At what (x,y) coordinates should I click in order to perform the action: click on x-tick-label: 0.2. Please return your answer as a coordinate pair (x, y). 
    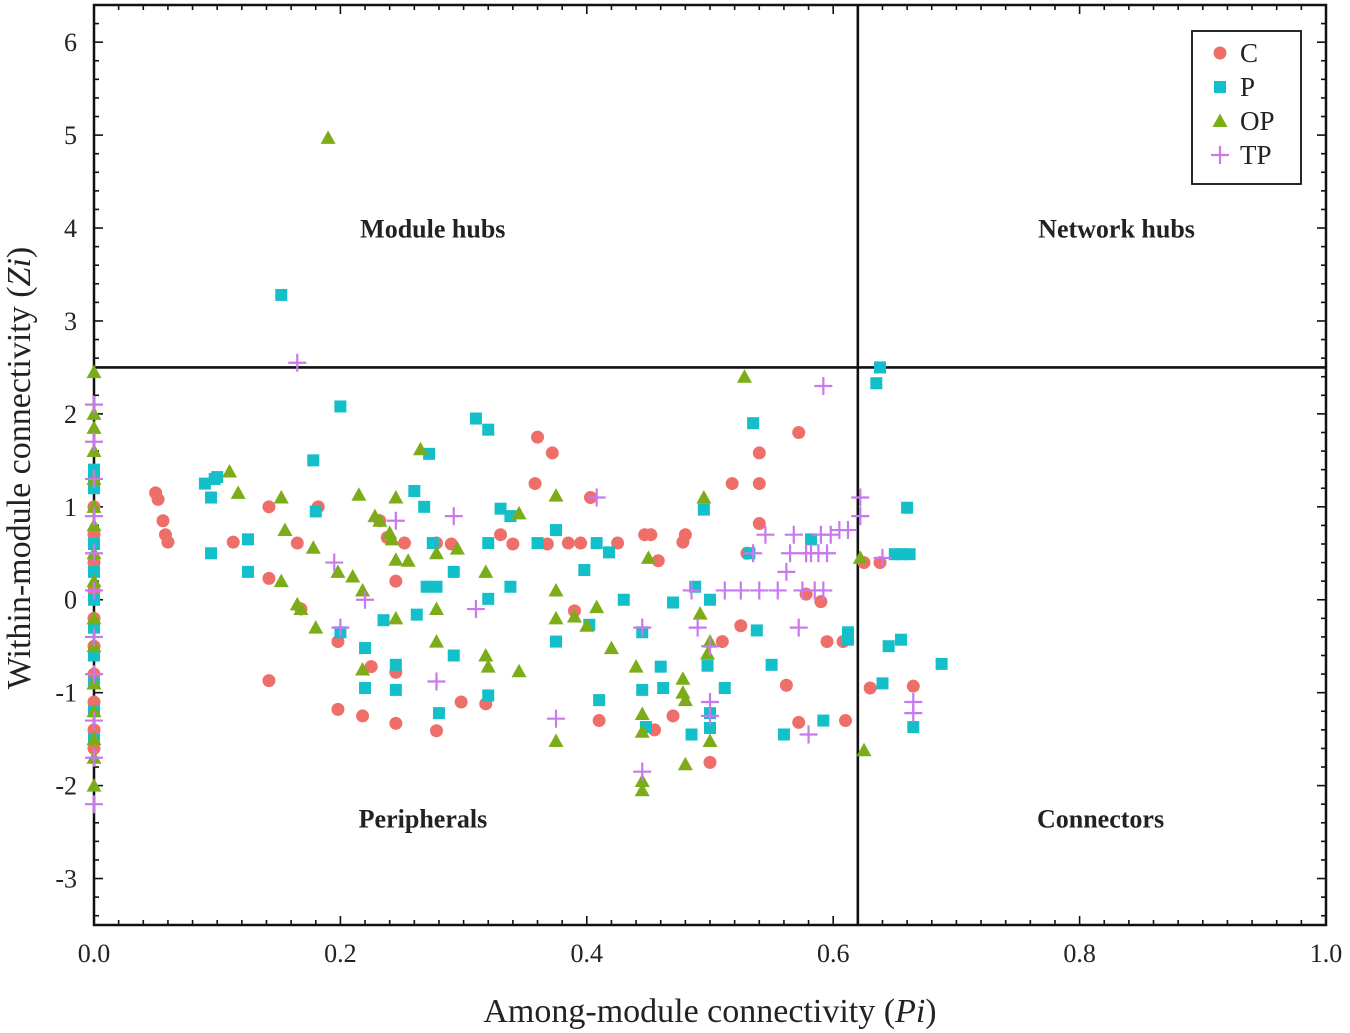
    Looking at the image, I should click on (340, 953).